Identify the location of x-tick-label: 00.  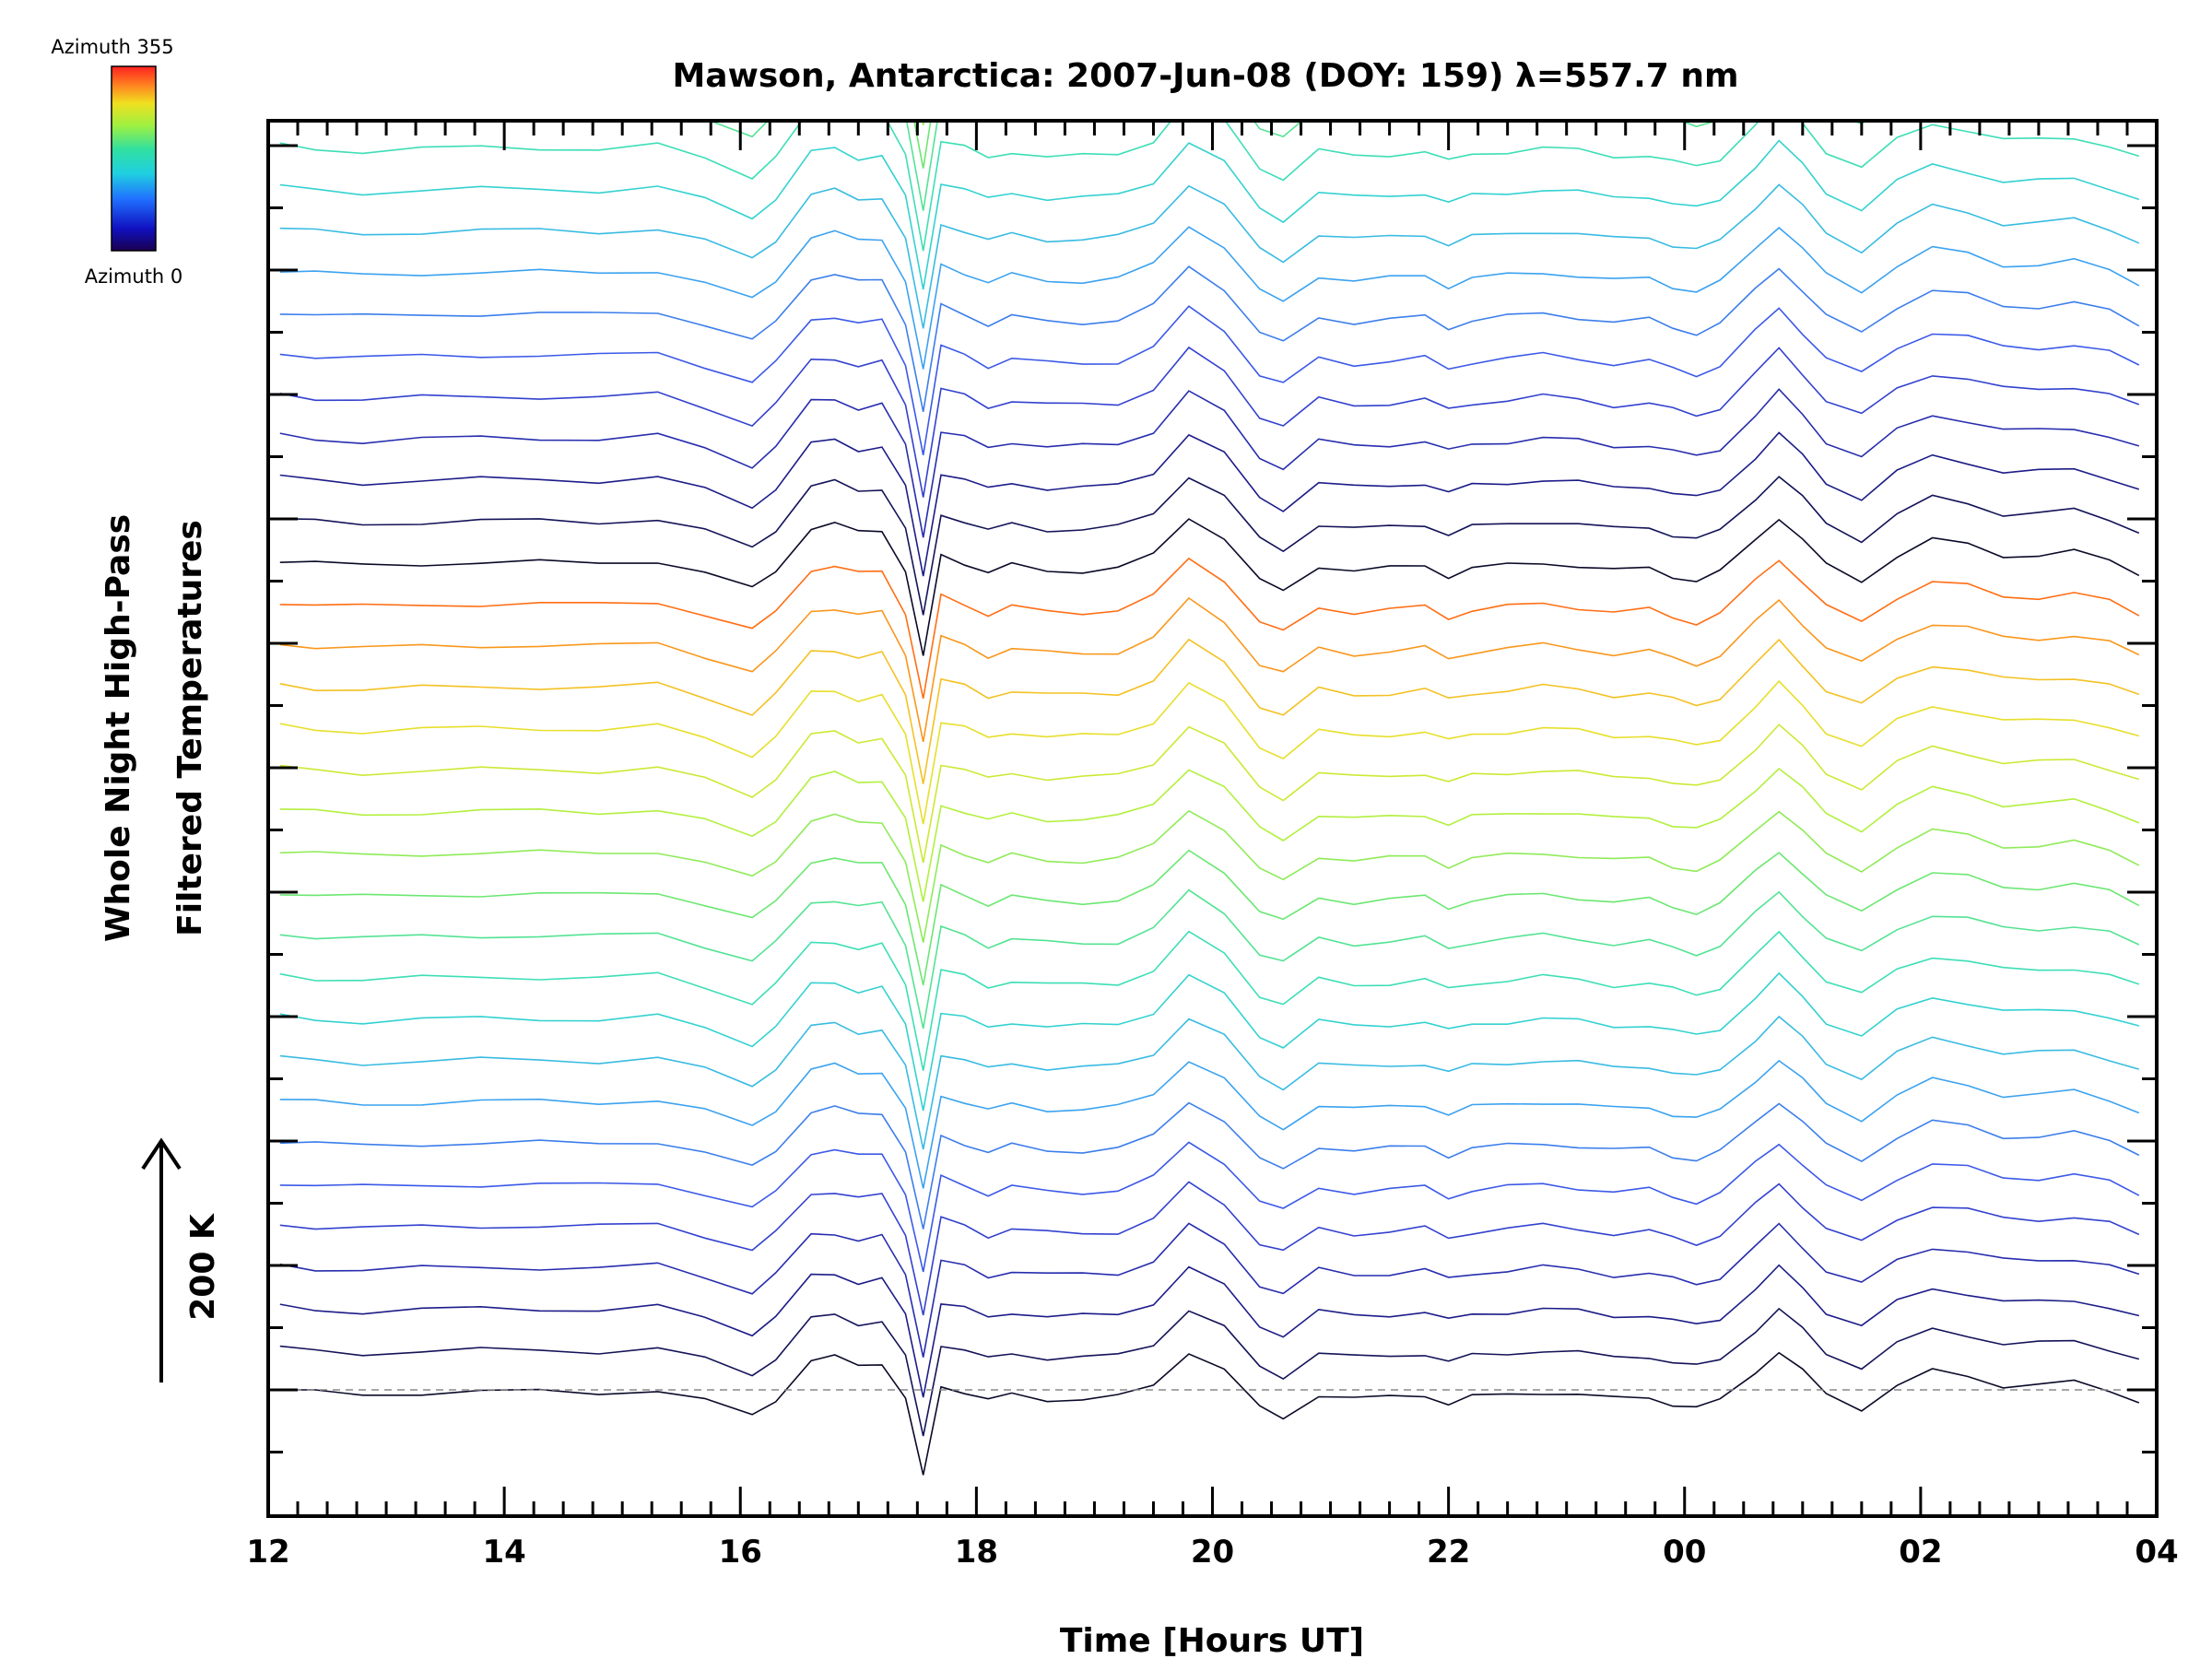
(1684, 1552).